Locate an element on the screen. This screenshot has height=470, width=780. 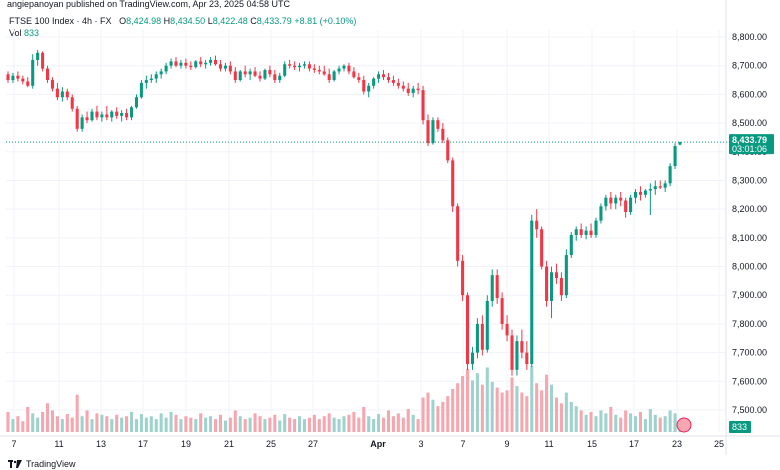
y-tick-label: 8,700.00 is located at coordinates (749, 66).